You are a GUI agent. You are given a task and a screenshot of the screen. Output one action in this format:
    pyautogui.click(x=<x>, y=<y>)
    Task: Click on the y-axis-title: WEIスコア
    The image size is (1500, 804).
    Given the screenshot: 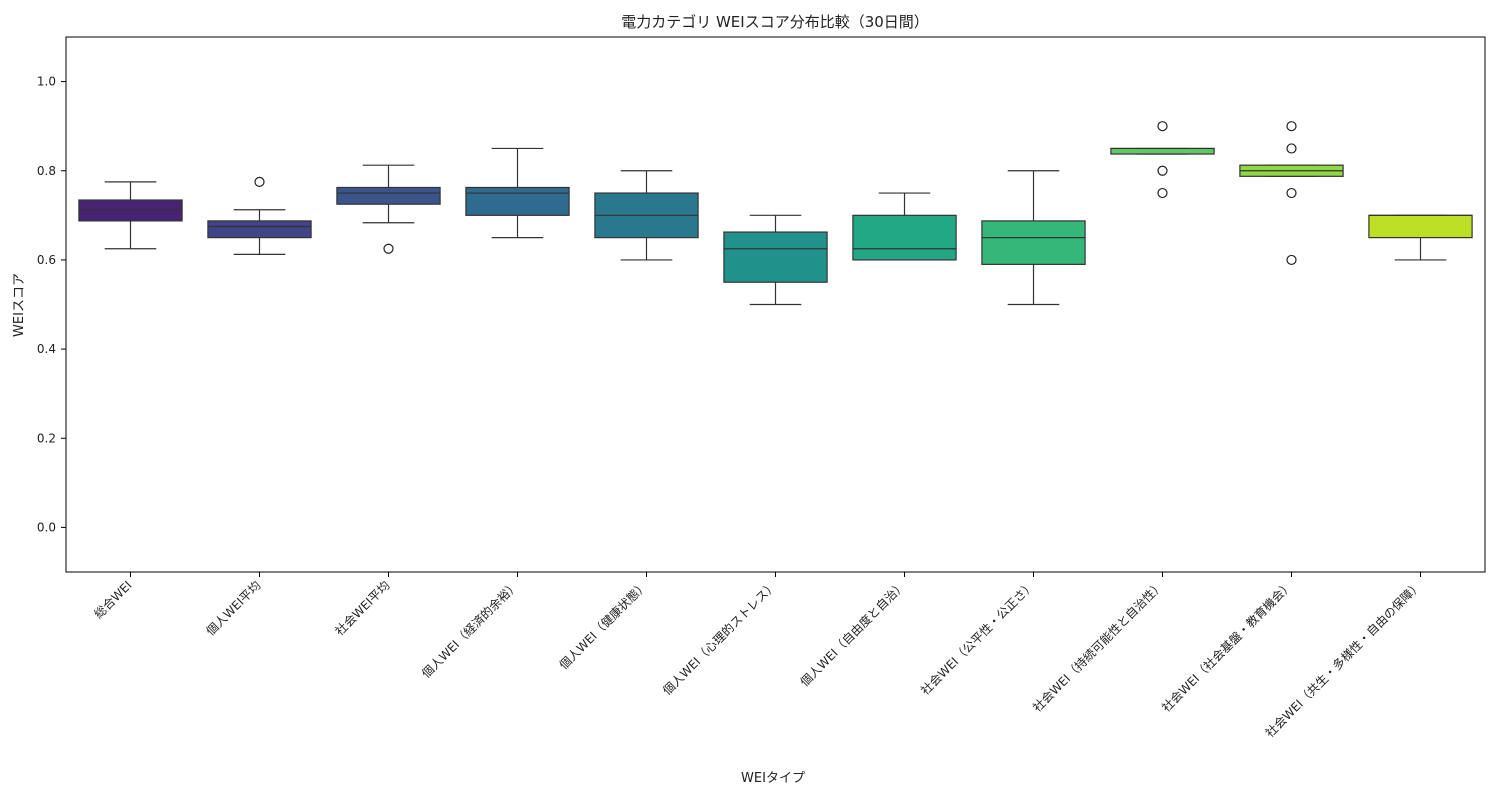 What is the action you would take?
    pyautogui.click(x=19, y=305)
    